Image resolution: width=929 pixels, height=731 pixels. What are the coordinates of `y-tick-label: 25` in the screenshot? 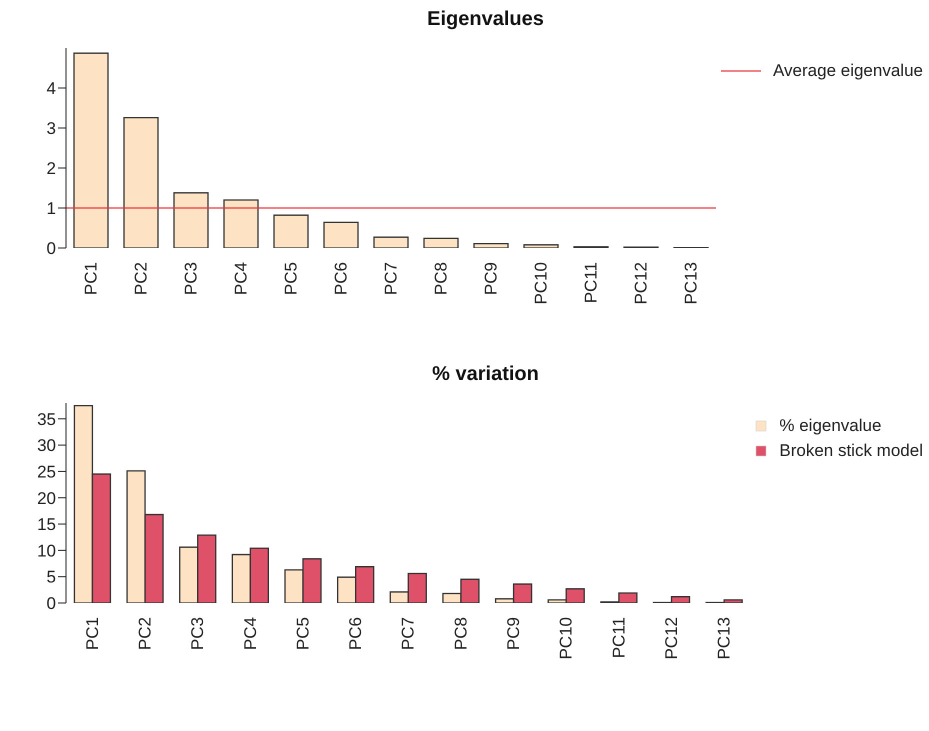 It's located at (46, 472).